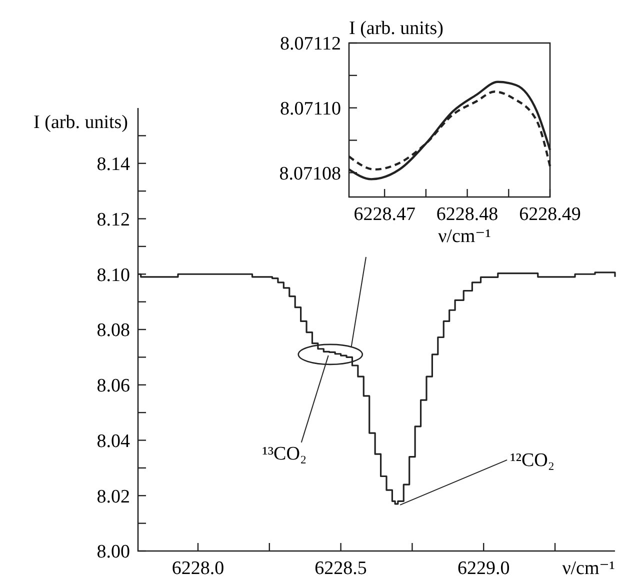 The width and height of the screenshot is (620, 577). I want to click on x-tick-label: 6228.5, so click(340, 567).